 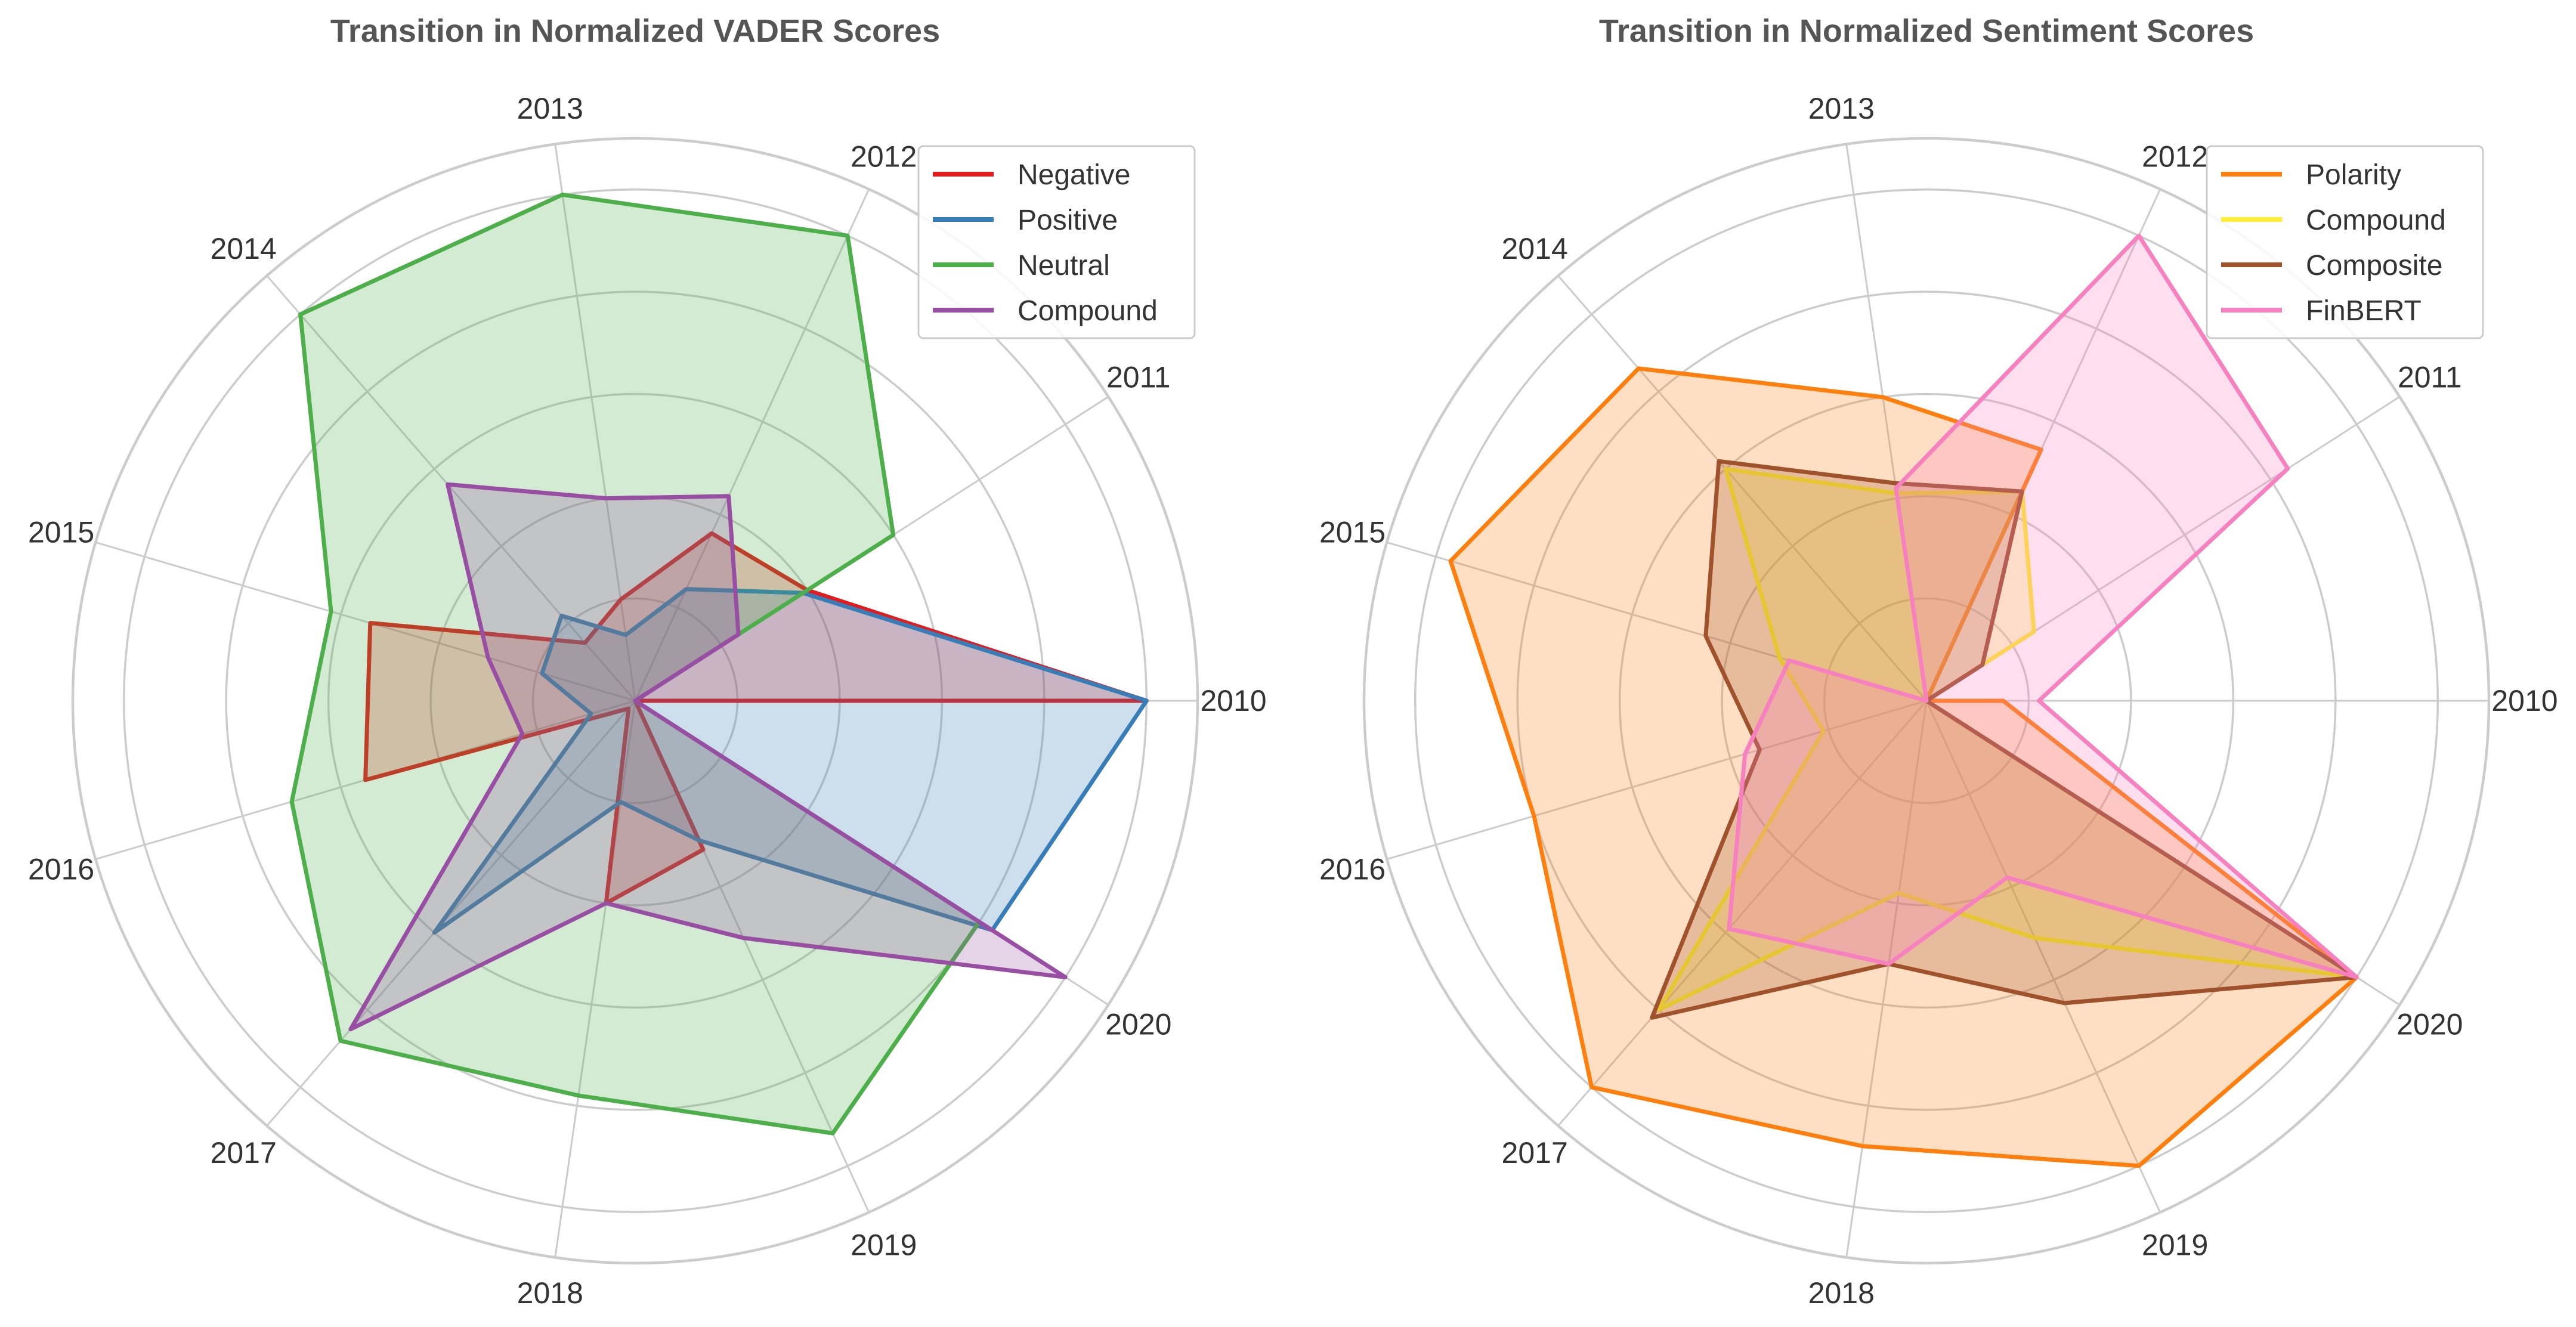 What do you see at coordinates (1074, 175) in the screenshot?
I see `legend-label-negative: Negative` at bounding box center [1074, 175].